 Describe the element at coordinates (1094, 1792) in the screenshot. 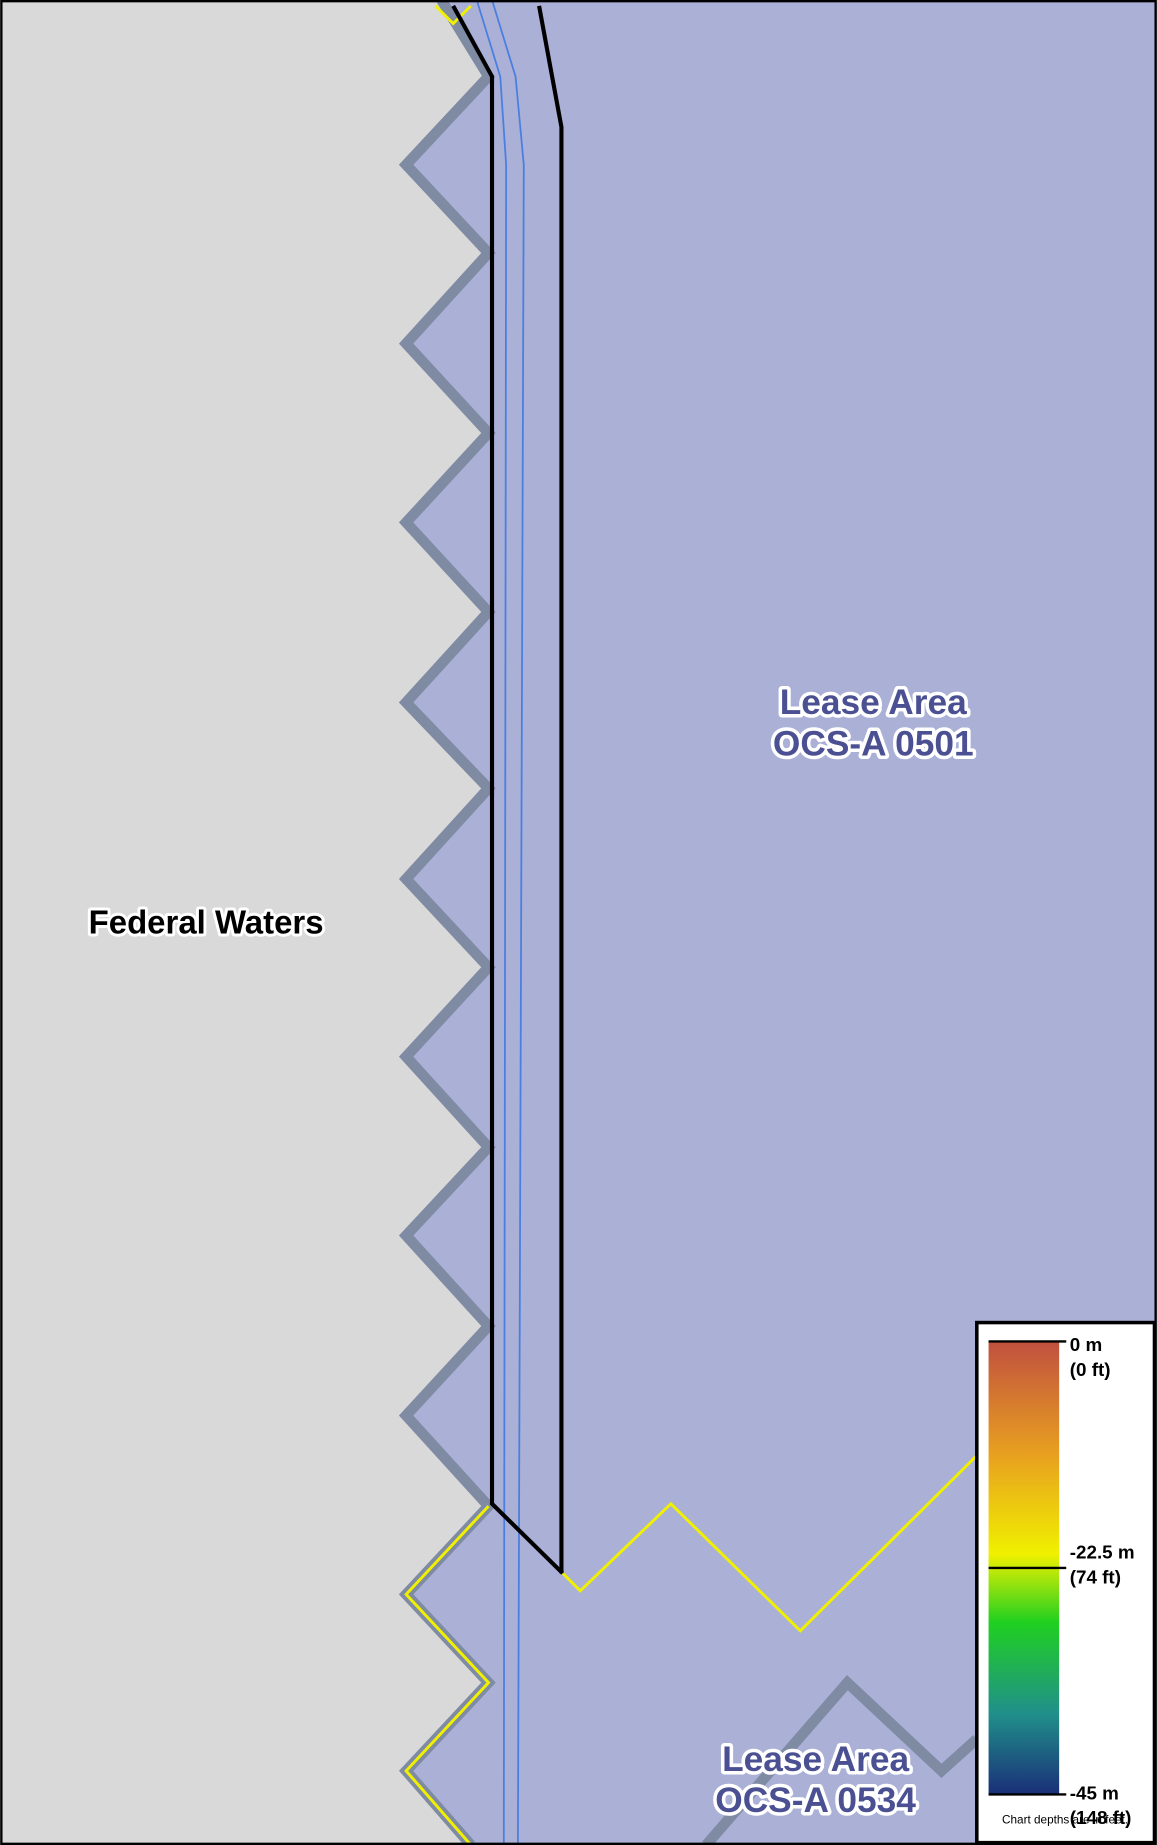

I see `legend-label: -45 m` at that location.